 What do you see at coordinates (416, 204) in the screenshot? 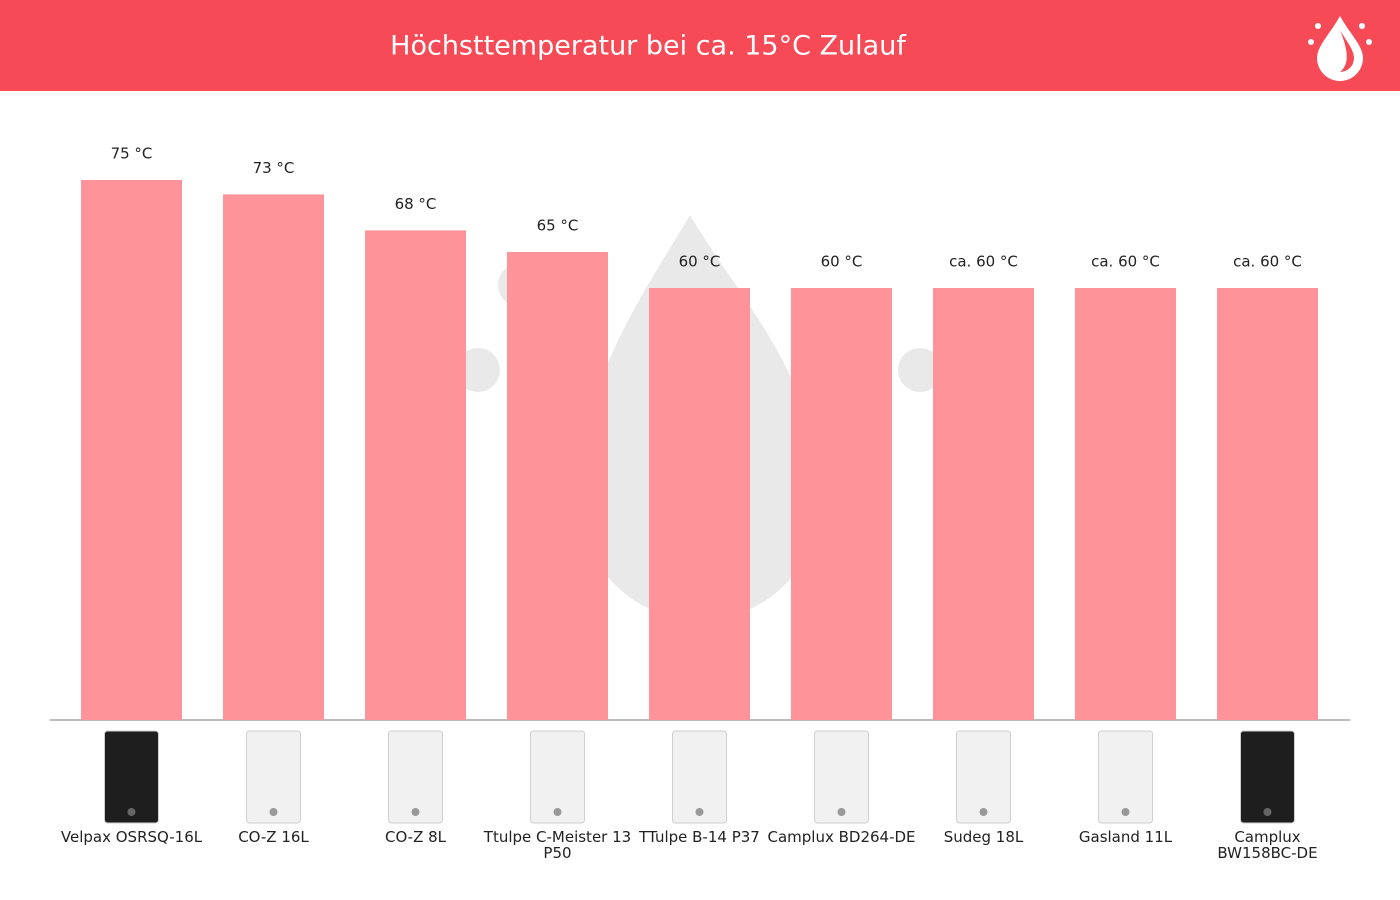
I see `value-label: 68 °C` at bounding box center [416, 204].